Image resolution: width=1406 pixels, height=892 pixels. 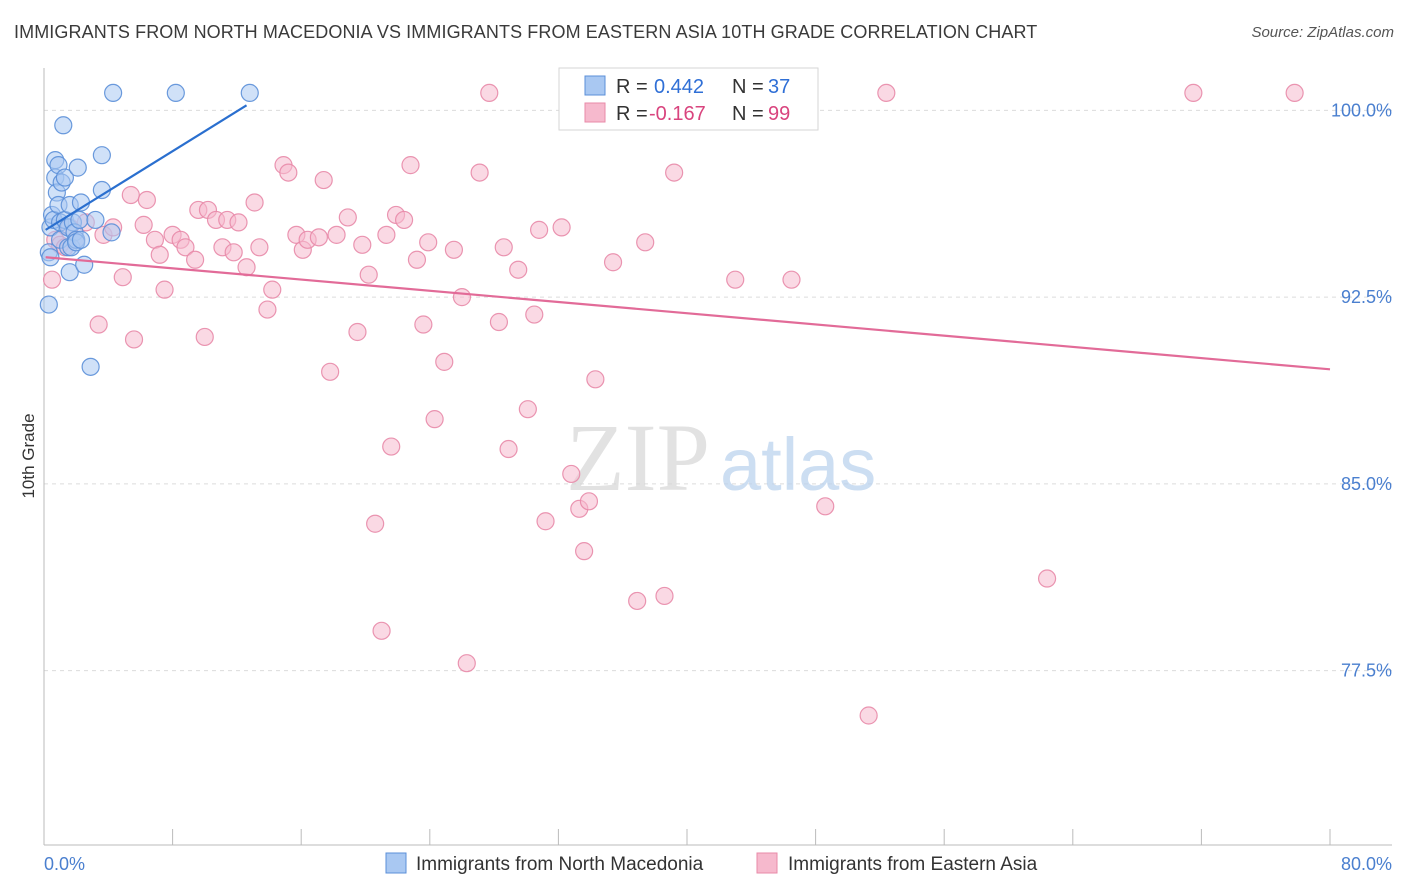 What do you see at coordinates (560, 864) in the screenshot?
I see `bottom-legend-label-blue: Immigrants from North Macedonia` at bounding box center [560, 864].